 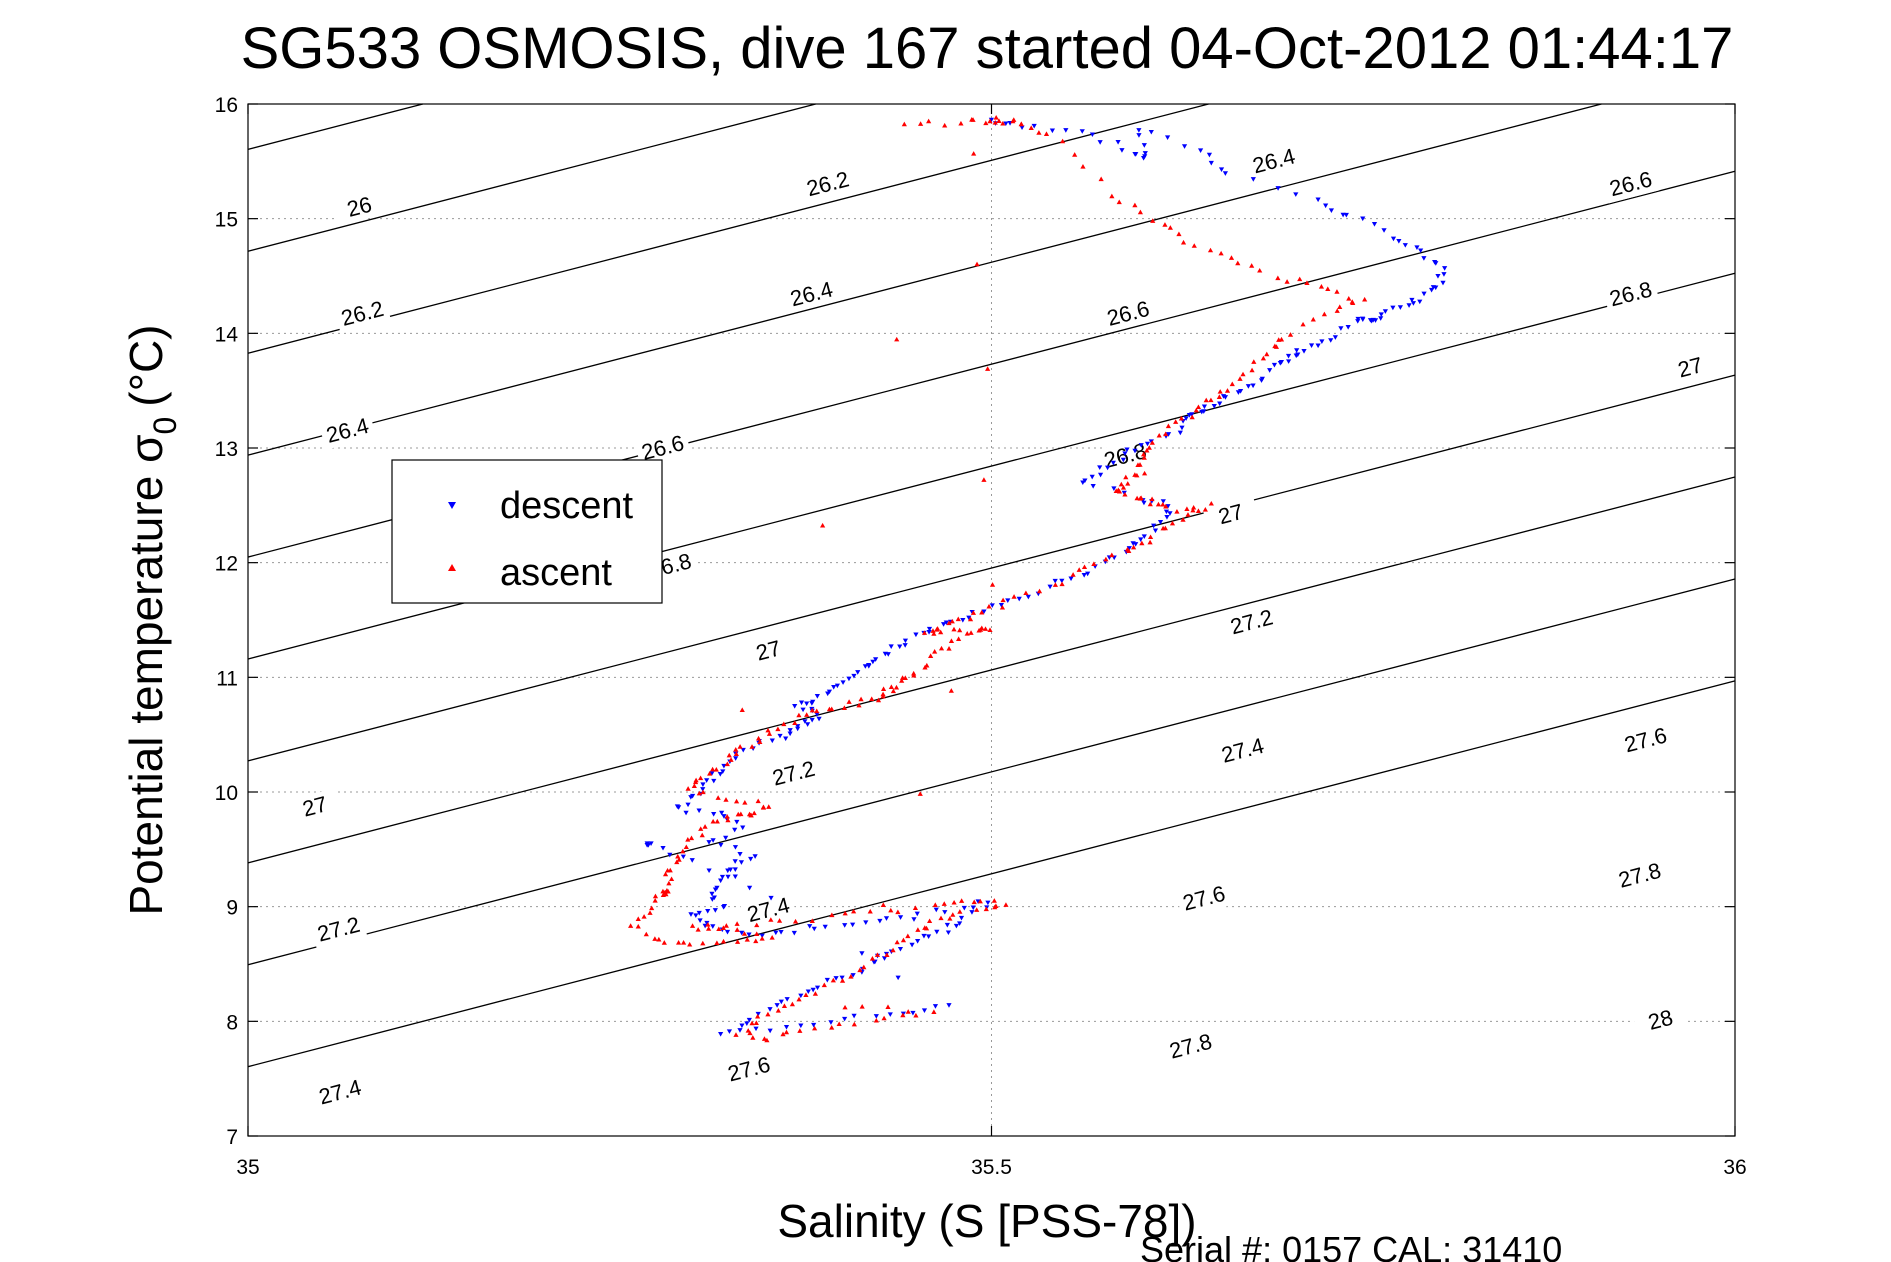 I want to click on isopycnal-line, so click(x=531, y=177).